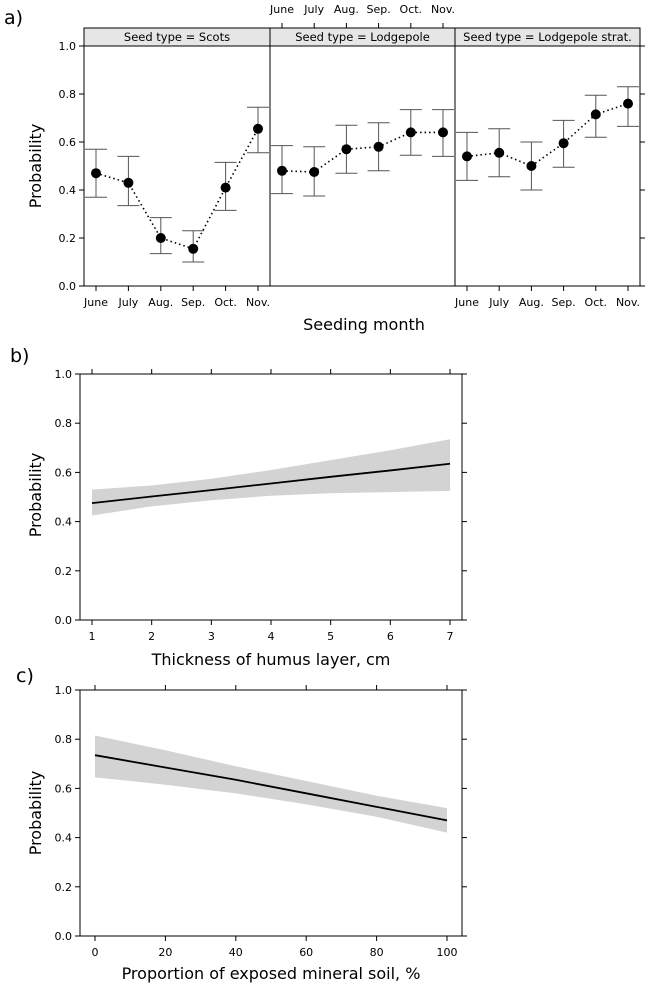  Describe the element at coordinates (211, 636) in the screenshot. I see `panel-b-xtick-label: 3` at that location.